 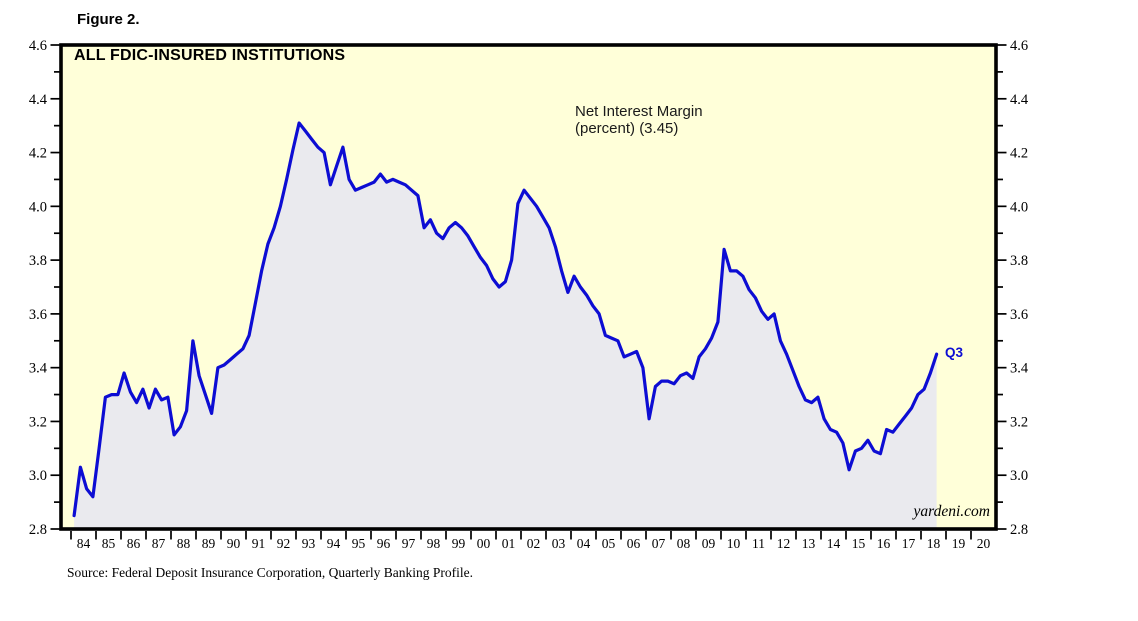 What do you see at coordinates (627, 128) in the screenshot?
I see `series-annotation-line2: (percent) (3.45)` at bounding box center [627, 128].